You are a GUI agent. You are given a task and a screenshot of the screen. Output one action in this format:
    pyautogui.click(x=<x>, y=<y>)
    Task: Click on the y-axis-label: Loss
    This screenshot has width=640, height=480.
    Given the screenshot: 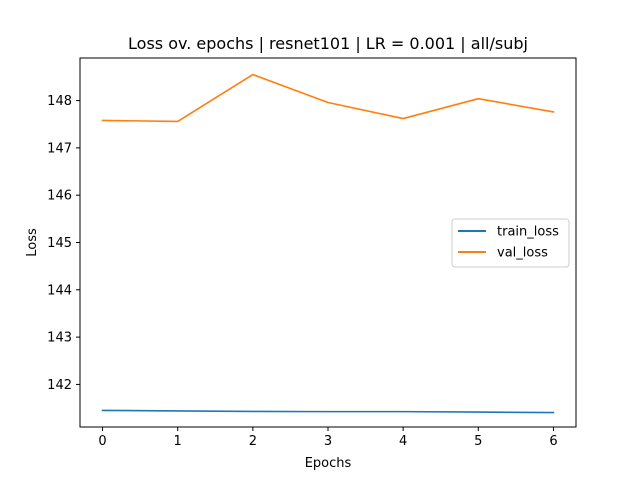 What is the action you would take?
    pyautogui.click(x=32, y=242)
    